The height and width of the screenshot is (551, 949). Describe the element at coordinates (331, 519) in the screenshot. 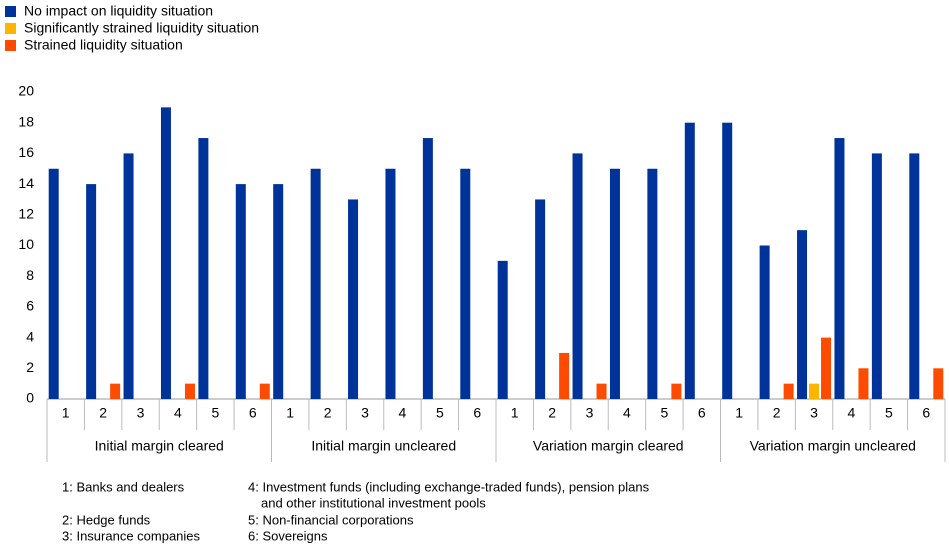

I see `footnote: 5: Non-financial corporations` at that location.